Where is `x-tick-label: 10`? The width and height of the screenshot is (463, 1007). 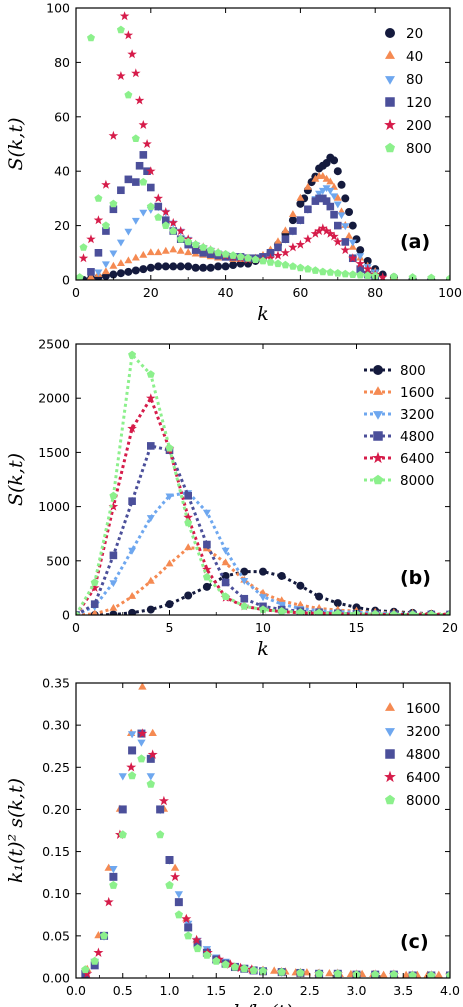
x-tick-label: 10 is located at coordinates (263, 627).